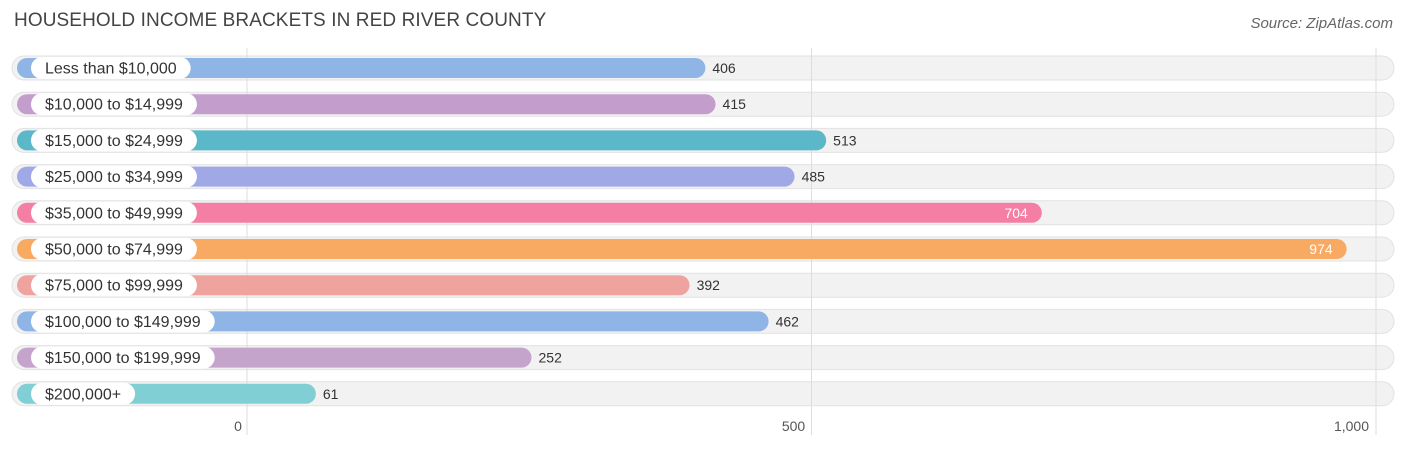 The image size is (1406, 449). I want to click on bar-category-label: $200,000+, so click(83, 394).